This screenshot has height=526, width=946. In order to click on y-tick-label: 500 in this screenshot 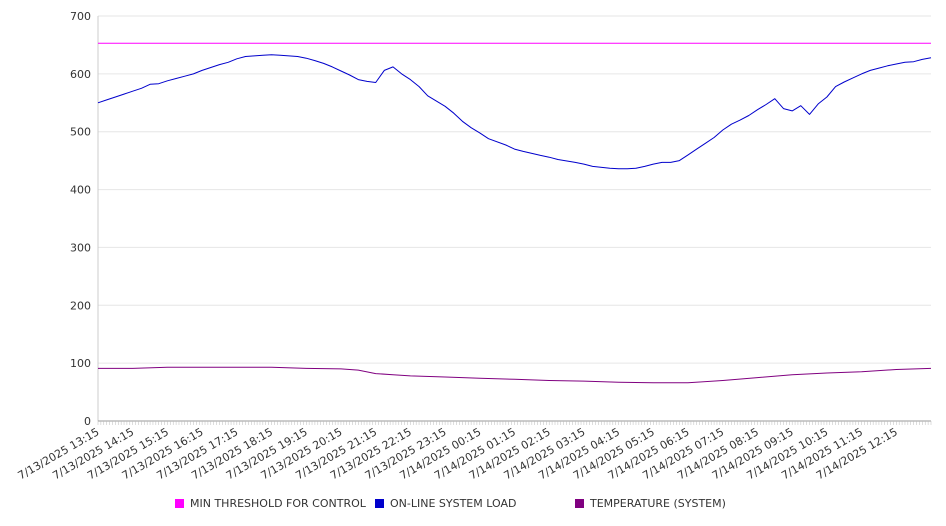, I will do `click(80, 132)`.